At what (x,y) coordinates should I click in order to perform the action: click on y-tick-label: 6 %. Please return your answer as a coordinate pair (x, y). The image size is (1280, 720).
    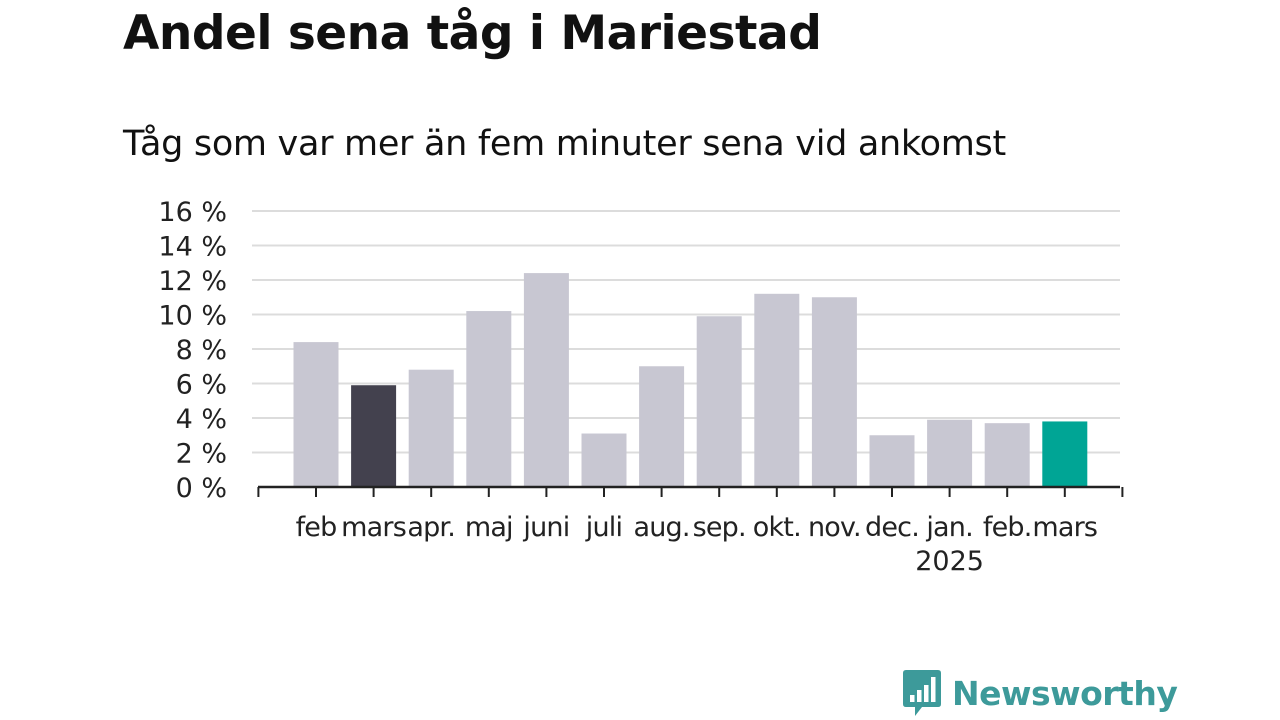
    Looking at the image, I should click on (201, 385).